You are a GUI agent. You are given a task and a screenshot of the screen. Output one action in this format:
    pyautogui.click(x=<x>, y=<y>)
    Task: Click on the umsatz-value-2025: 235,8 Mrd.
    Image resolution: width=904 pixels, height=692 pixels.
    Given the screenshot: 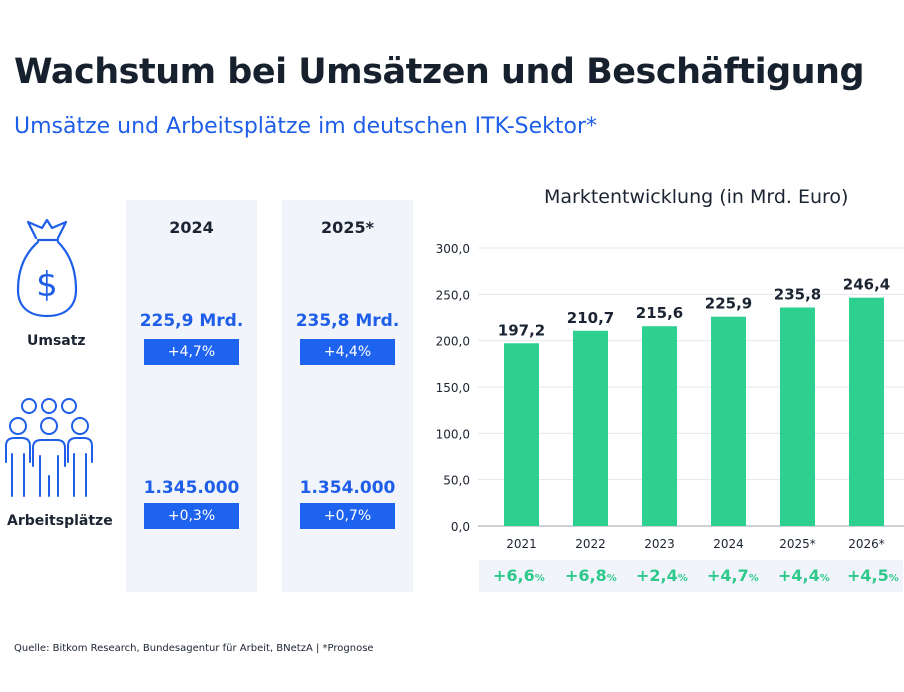 What is the action you would take?
    pyautogui.click(x=347, y=321)
    